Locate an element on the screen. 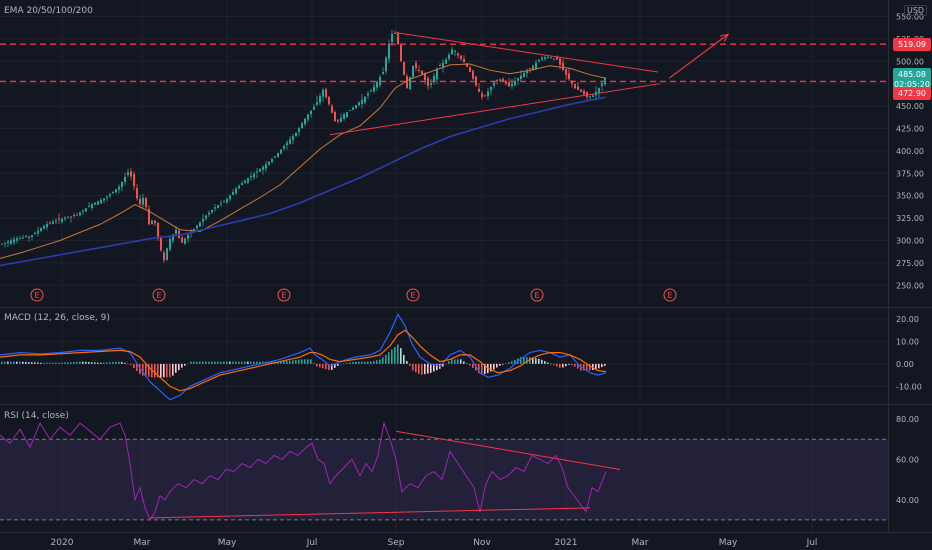 The height and width of the screenshot is (550, 932). macd-tick-label: 0.00 is located at coordinates (905, 364).